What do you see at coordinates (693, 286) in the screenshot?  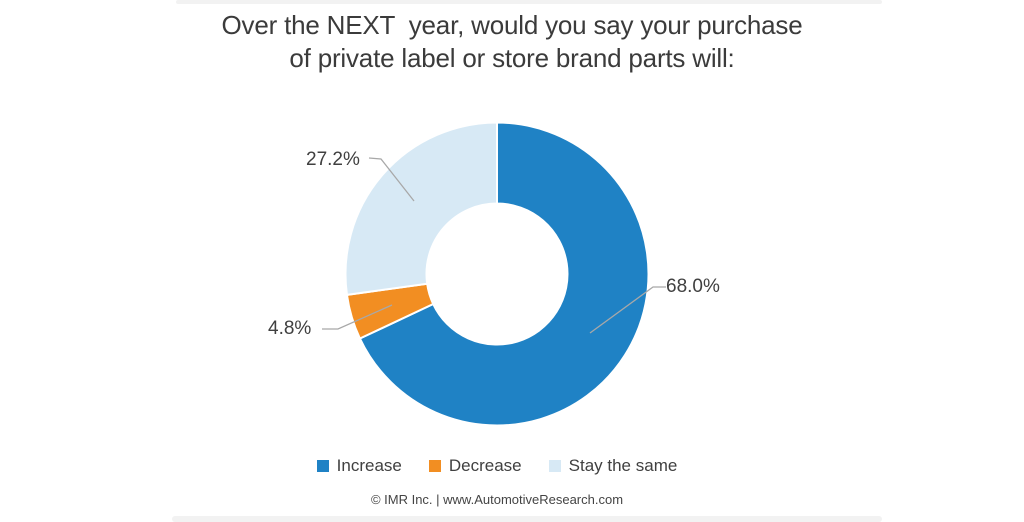 I see `data-label-increase: 68.0%` at bounding box center [693, 286].